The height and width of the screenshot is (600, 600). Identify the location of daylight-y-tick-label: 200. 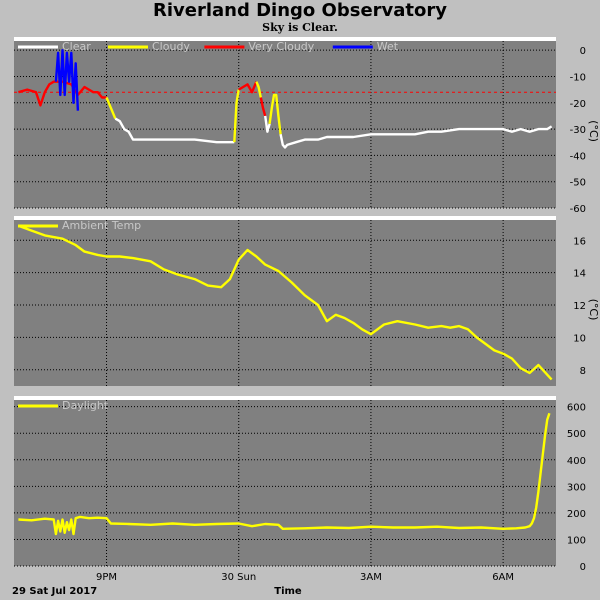
(576, 514).